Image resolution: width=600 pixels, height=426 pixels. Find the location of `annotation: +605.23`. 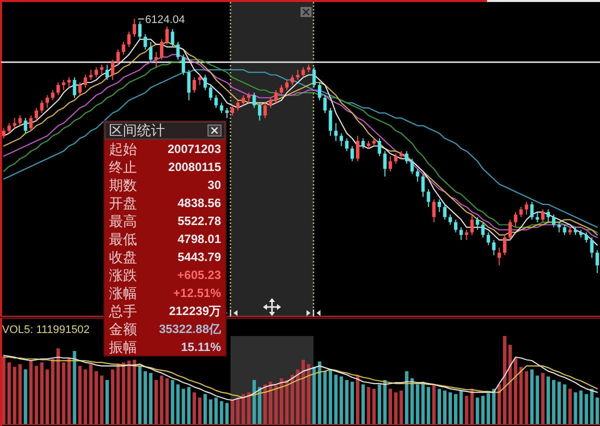

annotation: +605.23 is located at coordinates (199, 275).